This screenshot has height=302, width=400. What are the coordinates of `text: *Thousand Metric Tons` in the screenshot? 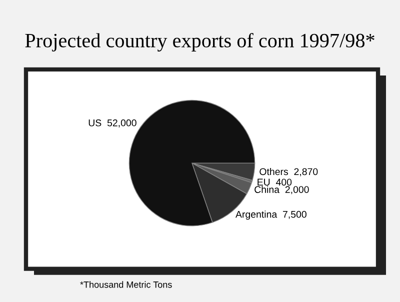 It's located at (126, 284).